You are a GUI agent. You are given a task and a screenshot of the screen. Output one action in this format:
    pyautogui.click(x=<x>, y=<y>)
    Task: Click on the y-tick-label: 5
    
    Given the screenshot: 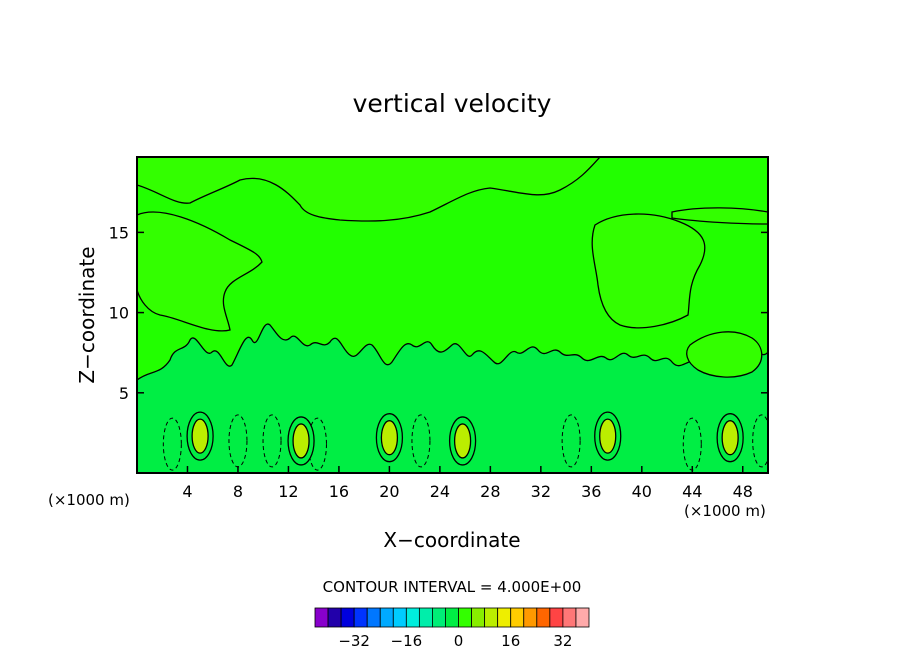 What is the action you would take?
    pyautogui.click(x=124, y=393)
    